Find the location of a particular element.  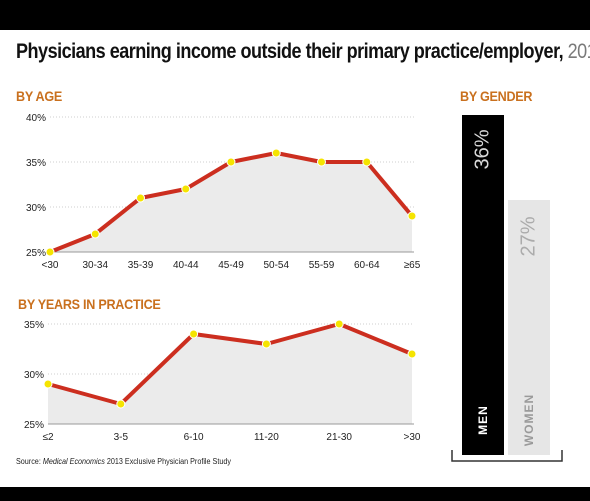

years-chart-area is located at coordinates (230, 374).